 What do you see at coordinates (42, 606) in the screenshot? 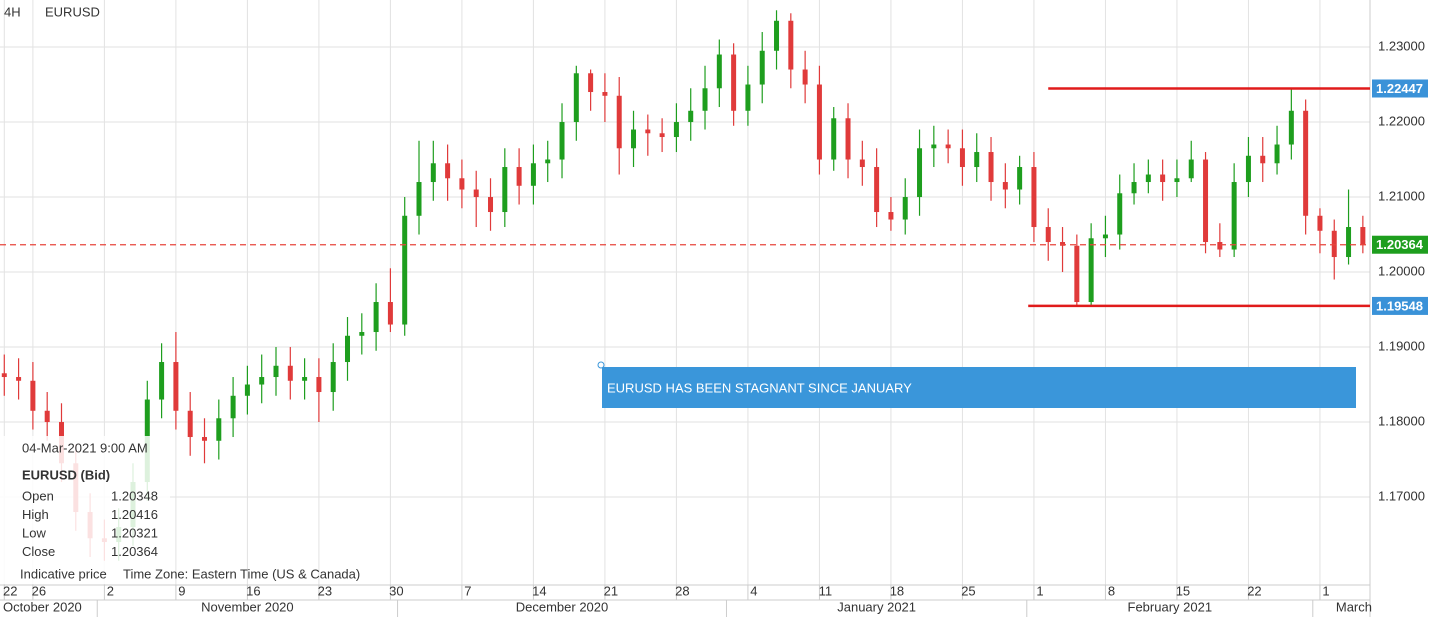
I see `month-label: October 2020` at bounding box center [42, 606].